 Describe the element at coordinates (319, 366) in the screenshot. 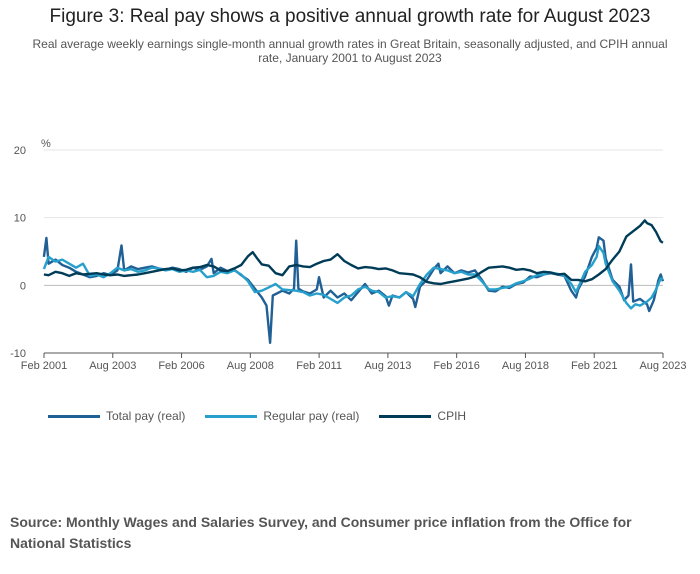

I see `x-tick-label: Feb 2011` at that location.